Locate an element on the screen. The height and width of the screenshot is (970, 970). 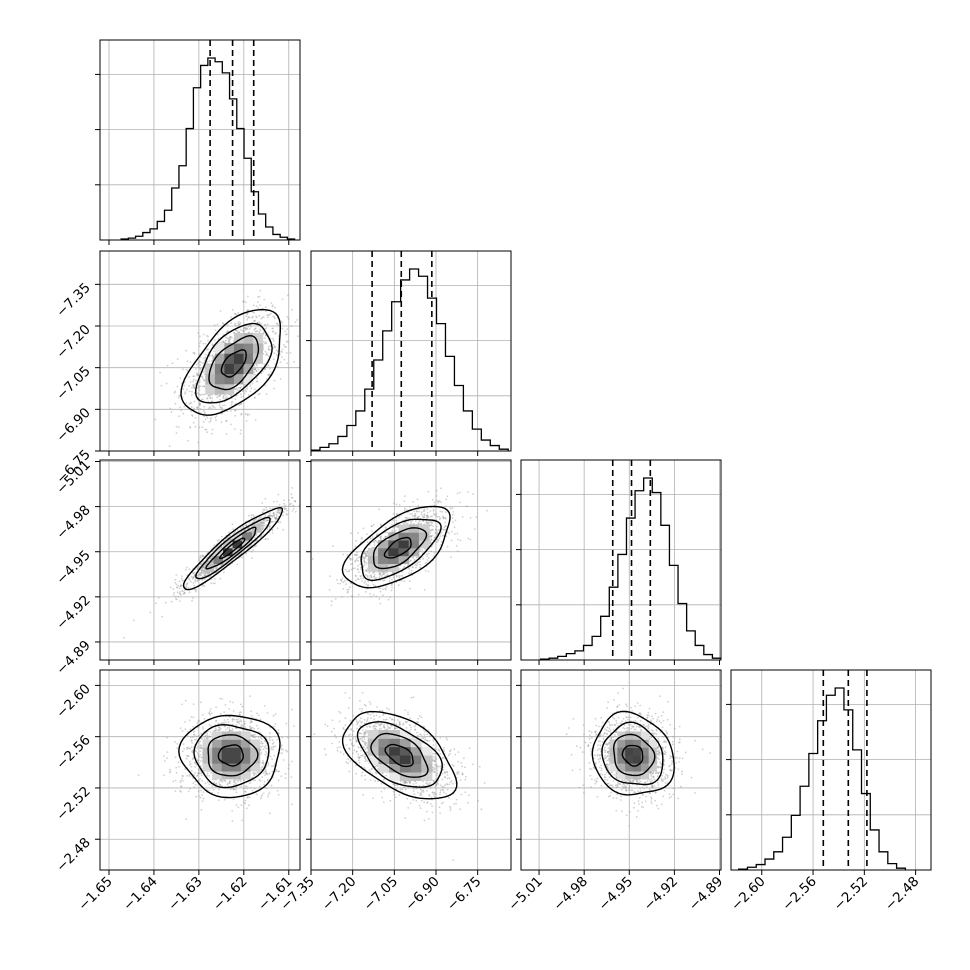
density-cell is located at coordinates (414, 536).